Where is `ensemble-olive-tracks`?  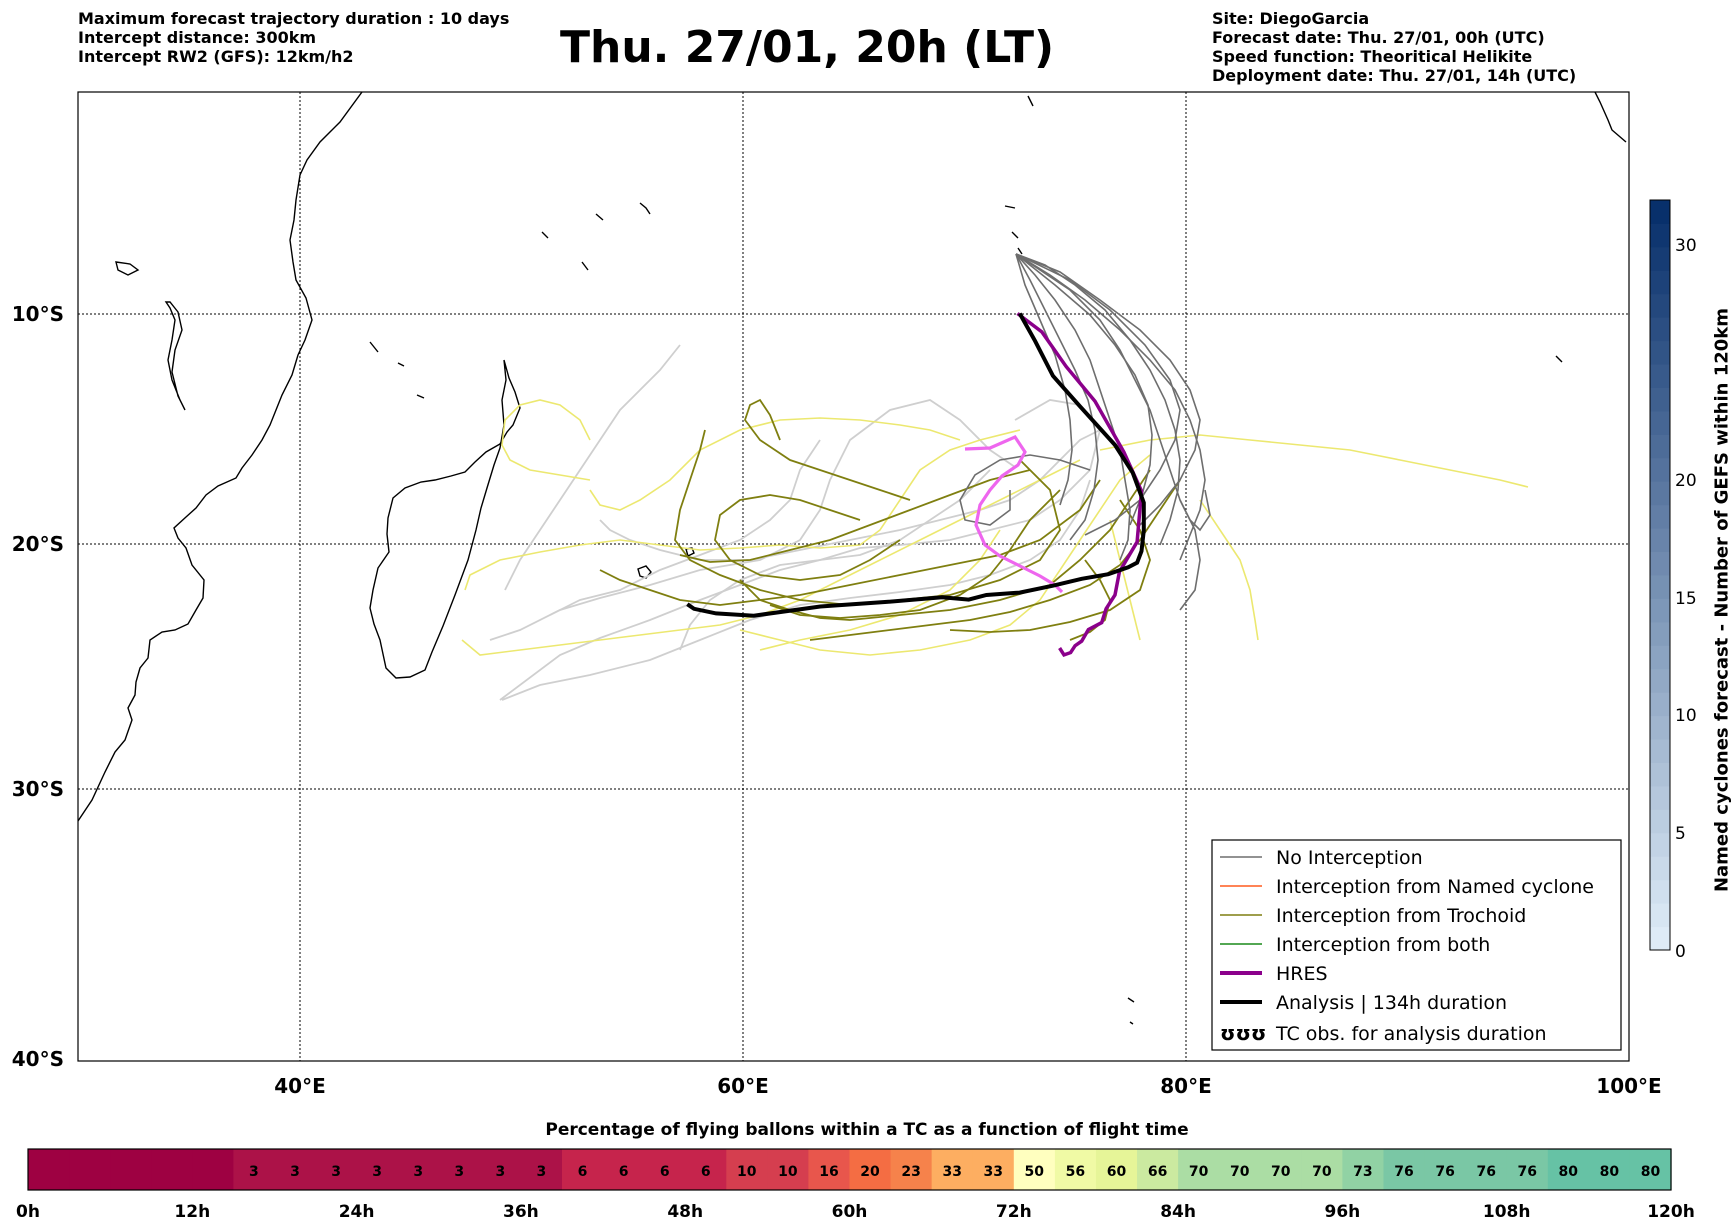
ensemble-olive-tracks is located at coordinates (890, 519).